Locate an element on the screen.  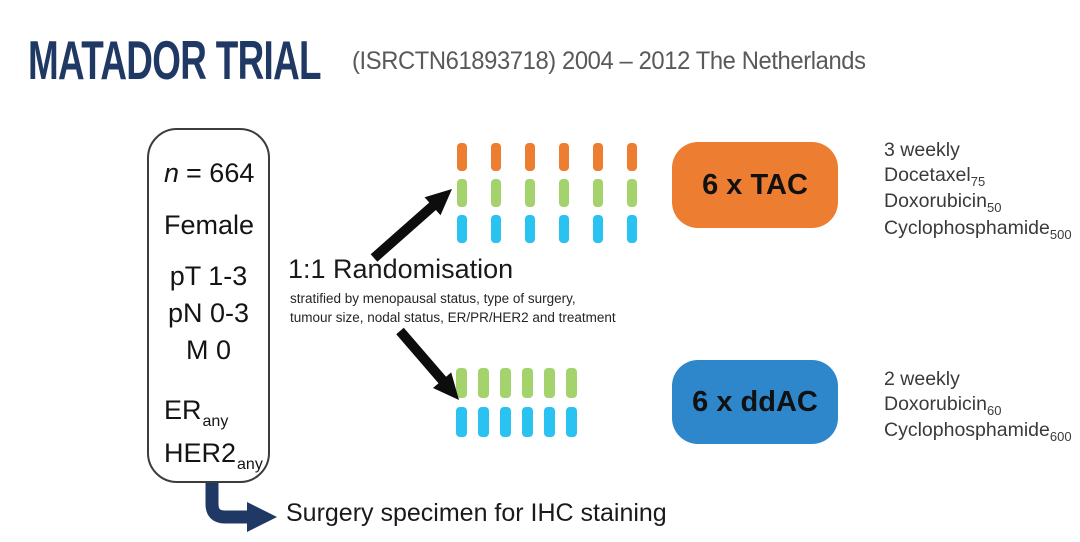
criteria-stage-group: pT 1-3 pN 0-3 M 0 is located at coordinates (208, 313).